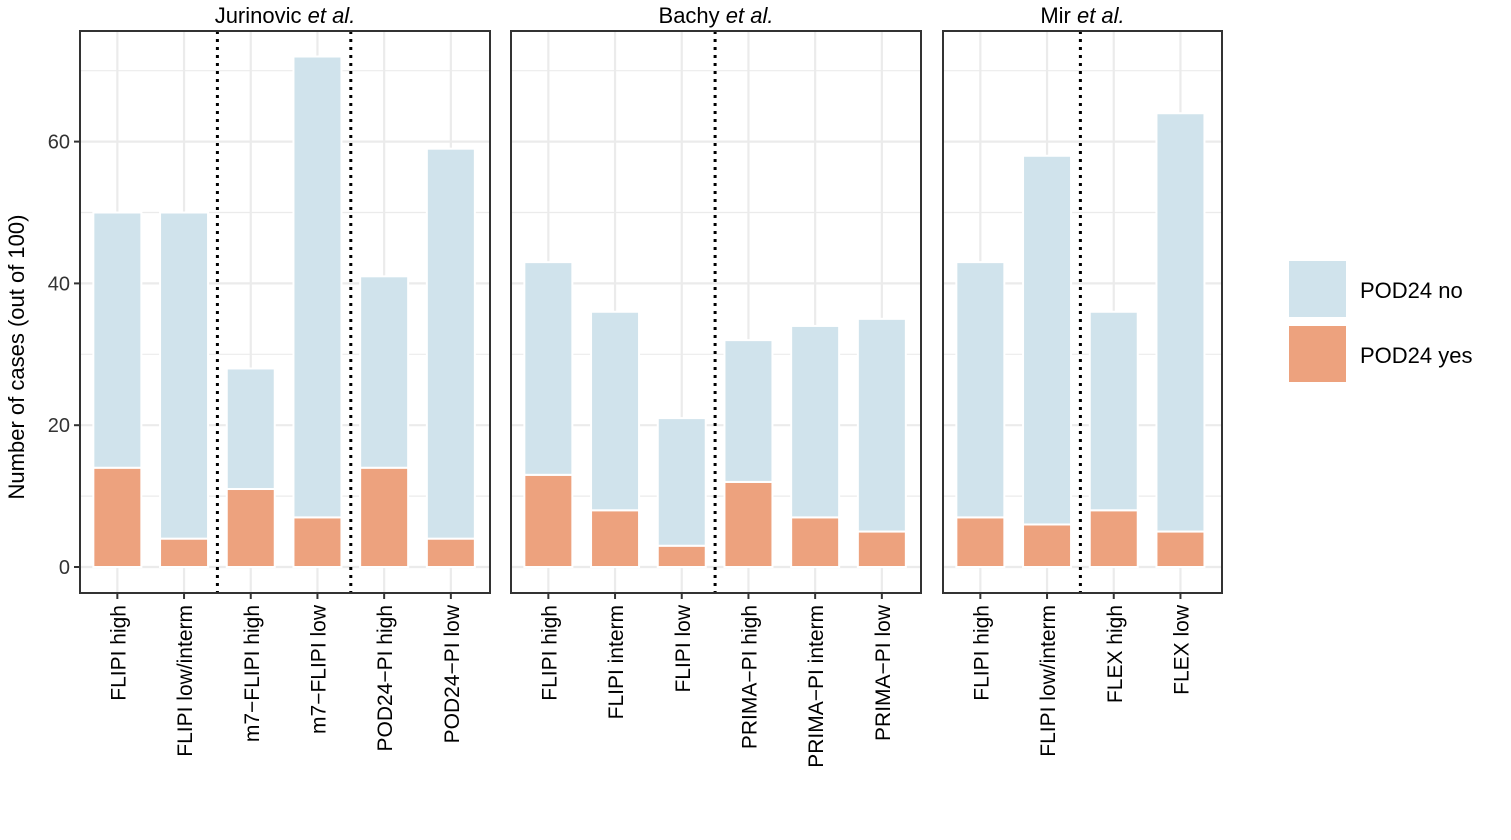 The image size is (1511, 840). Describe the element at coordinates (318, 669) in the screenshot. I see `category-label: m7−FLIPI low` at that location.